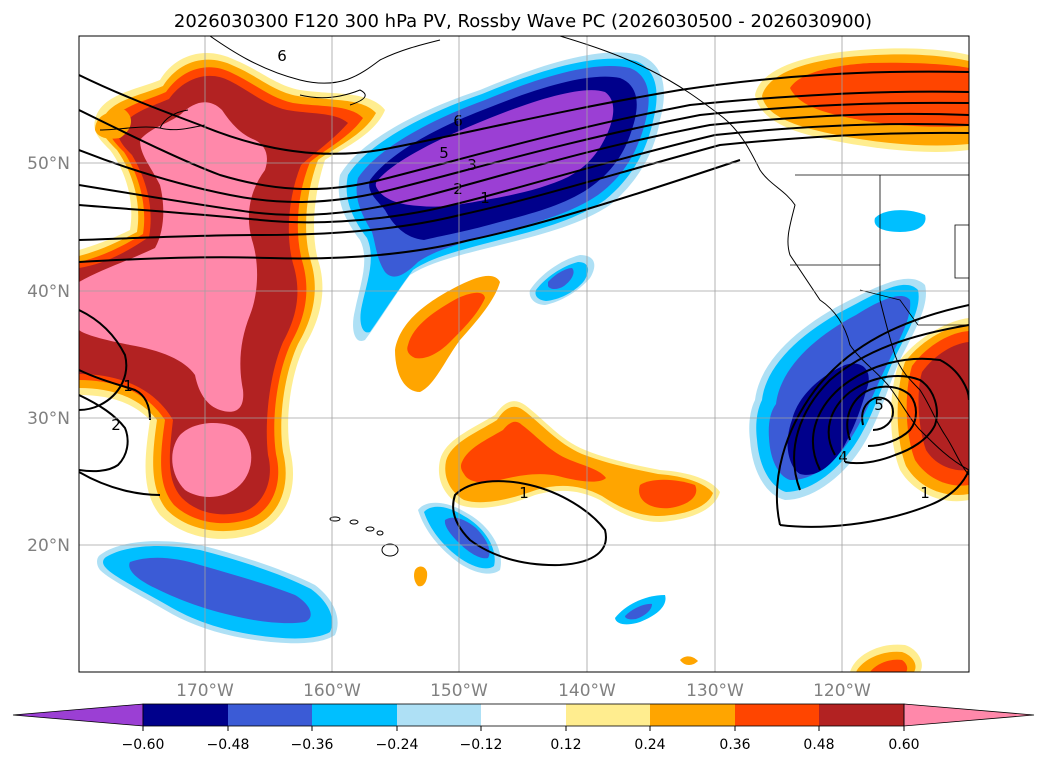 This screenshot has height=765, width=1047. What do you see at coordinates (734, 745) in the screenshot?
I see `colorbar-tick-label: 0.36` at bounding box center [734, 745].